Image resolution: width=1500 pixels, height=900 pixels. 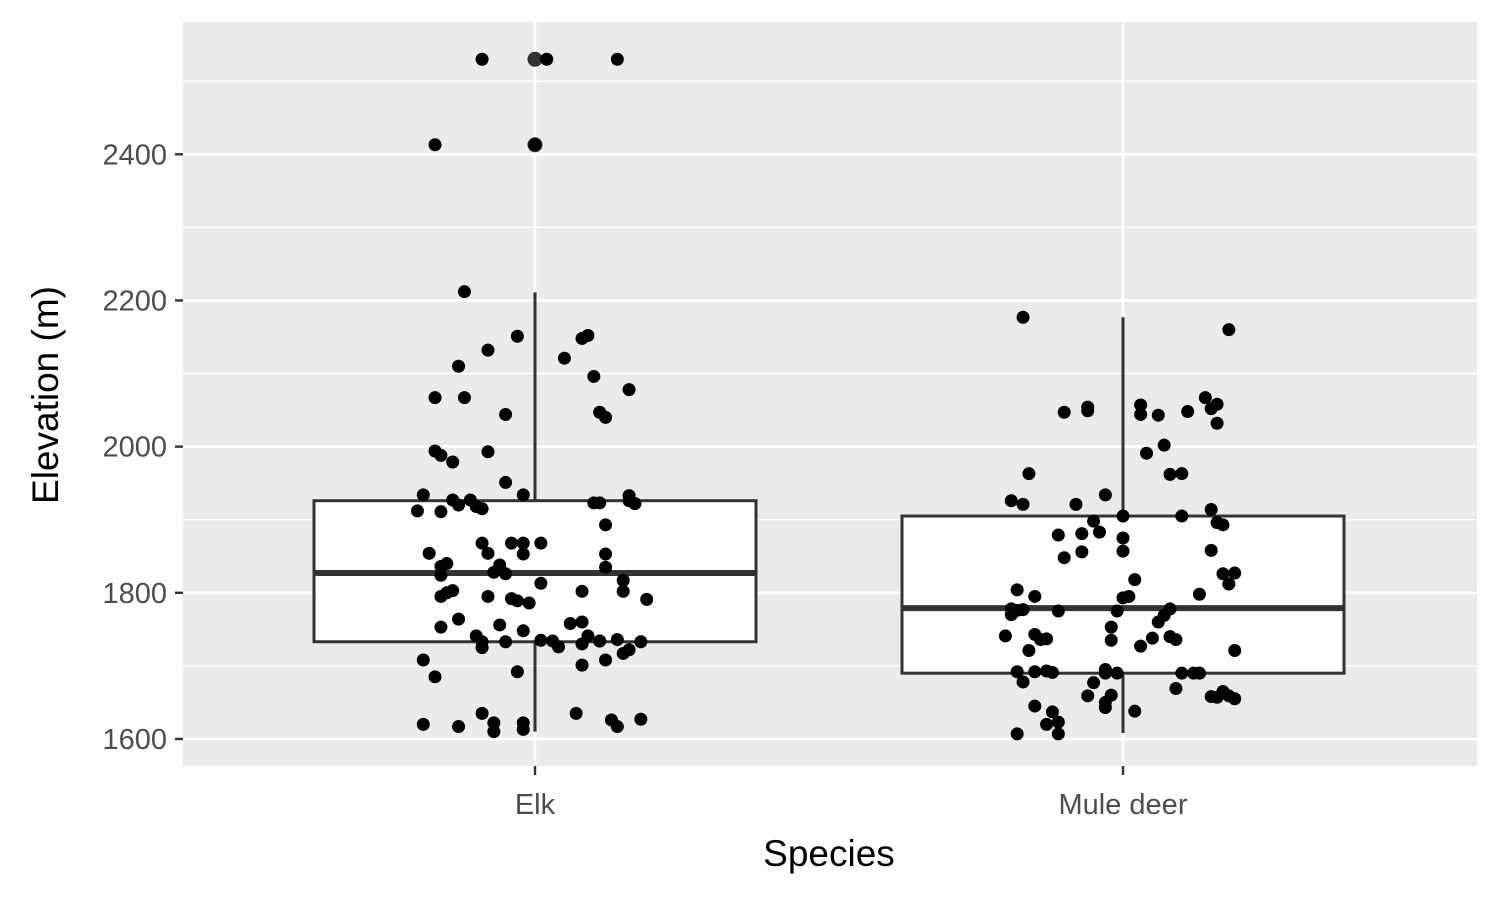 I want to click on y-tick-label: 2200, so click(x=134, y=301).